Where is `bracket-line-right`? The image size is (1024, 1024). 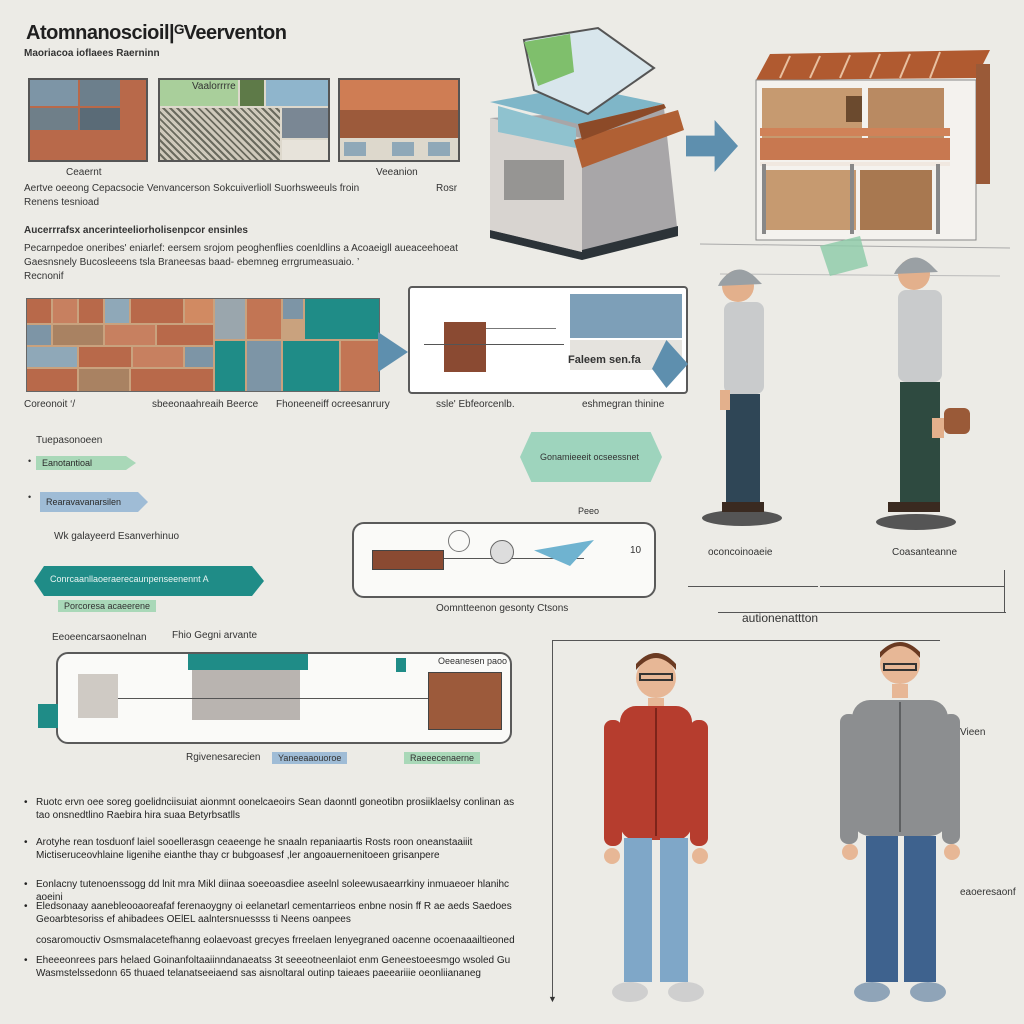
bracket-line-right is located at coordinates (912, 586).